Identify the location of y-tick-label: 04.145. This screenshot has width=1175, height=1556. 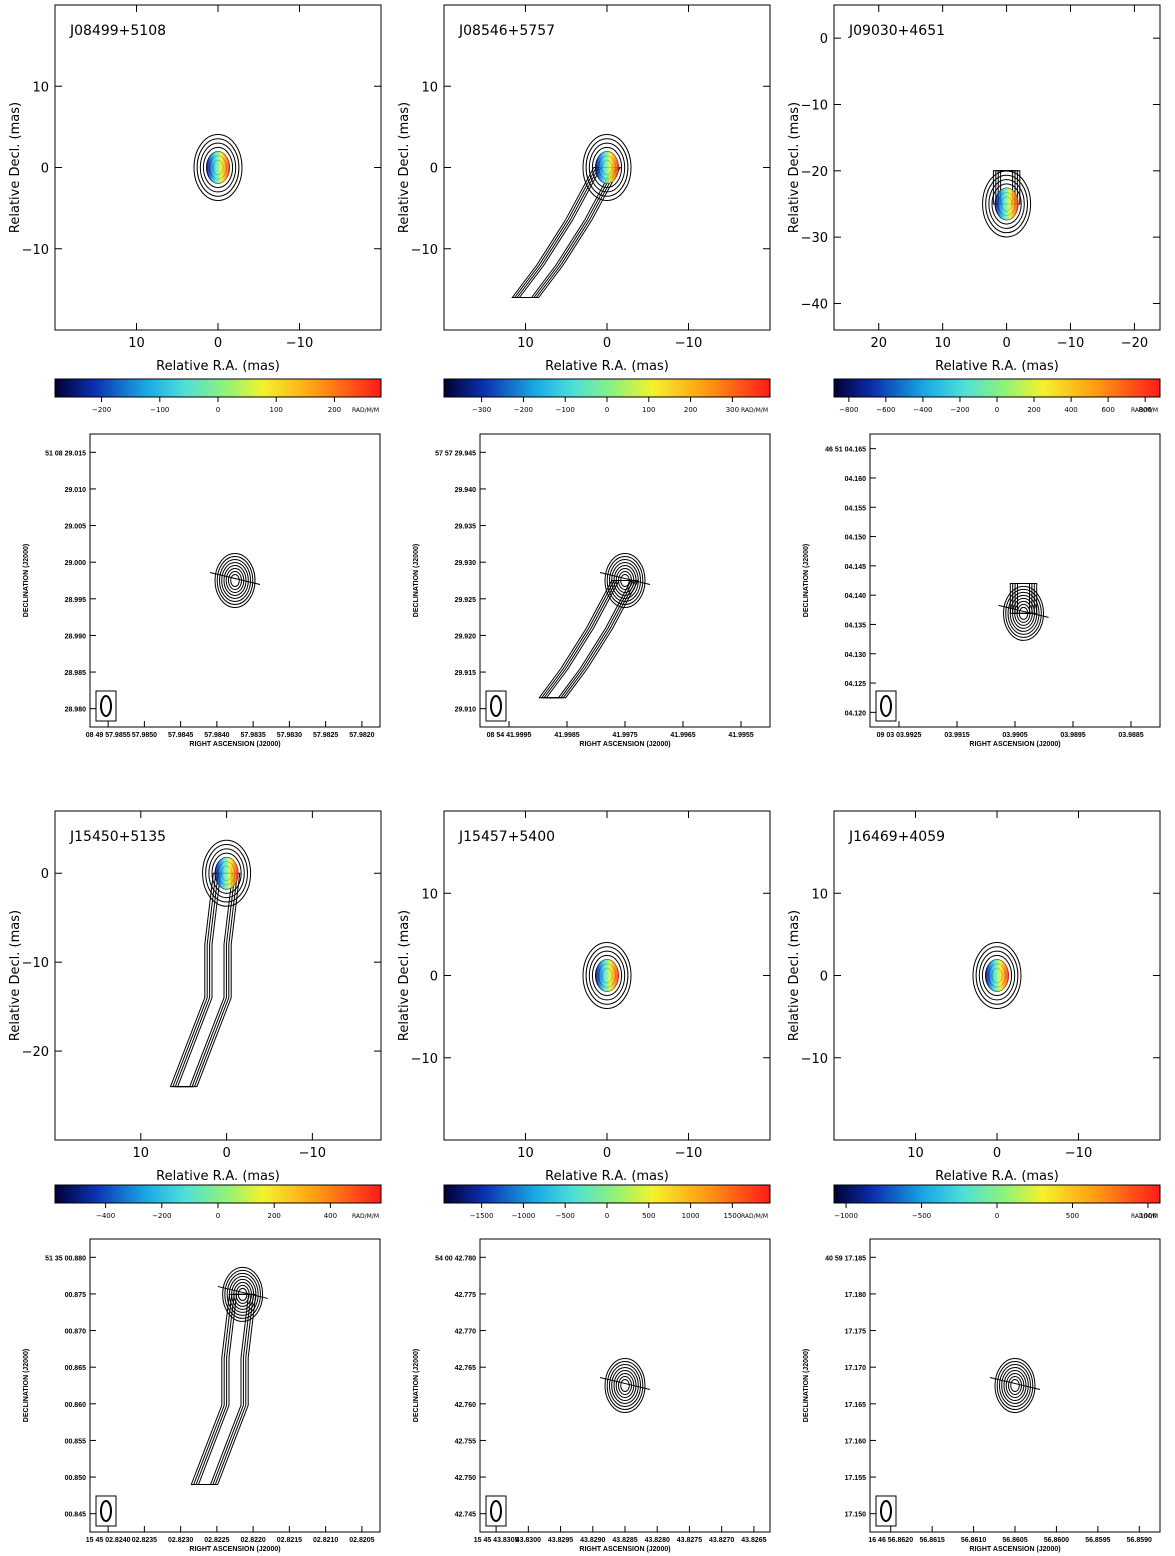
(856, 567).